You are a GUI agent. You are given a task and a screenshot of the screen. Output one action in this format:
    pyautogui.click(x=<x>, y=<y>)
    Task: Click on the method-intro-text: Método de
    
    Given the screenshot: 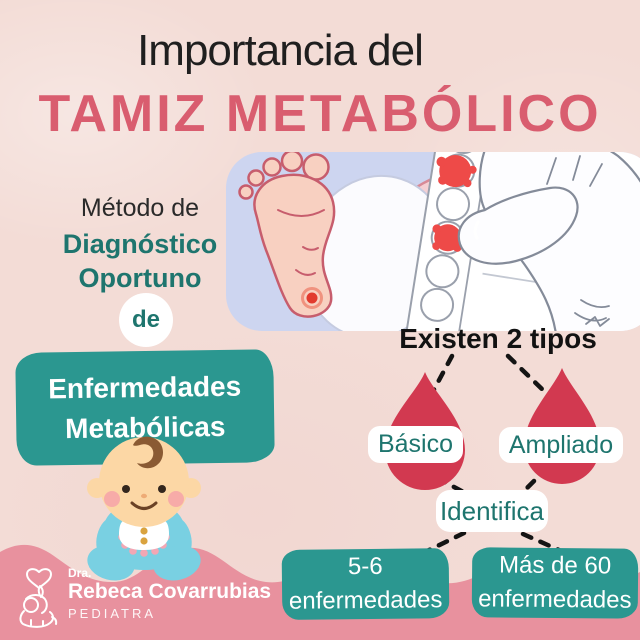 What is the action you would take?
    pyautogui.click(x=140, y=208)
    